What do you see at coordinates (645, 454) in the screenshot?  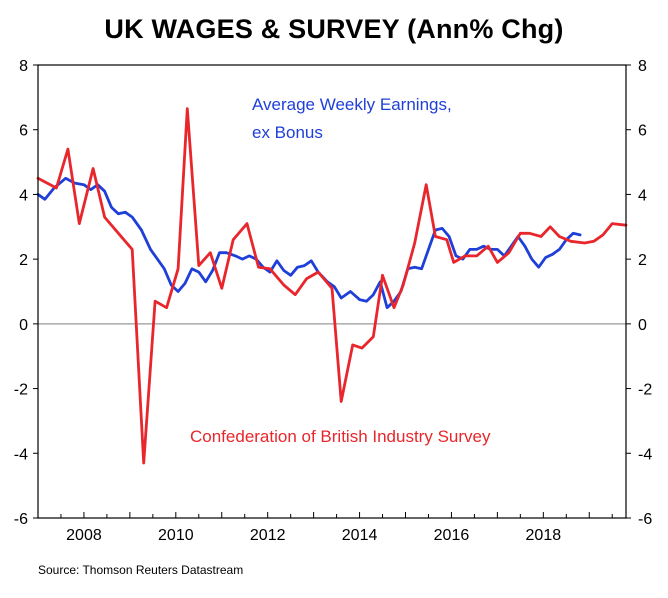 I see `y-tick-label-right: -4` at bounding box center [645, 454].